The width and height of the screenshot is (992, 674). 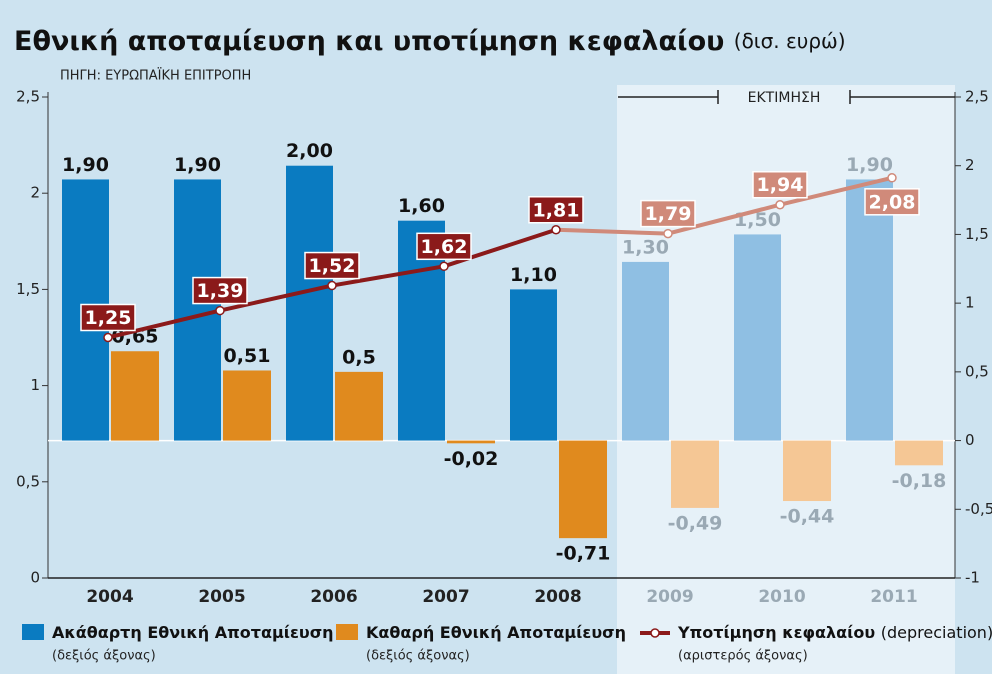 What do you see at coordinates (655, 633) in the screenshot?
I see `legend-swatch-point` at bounding box center [655, 633].